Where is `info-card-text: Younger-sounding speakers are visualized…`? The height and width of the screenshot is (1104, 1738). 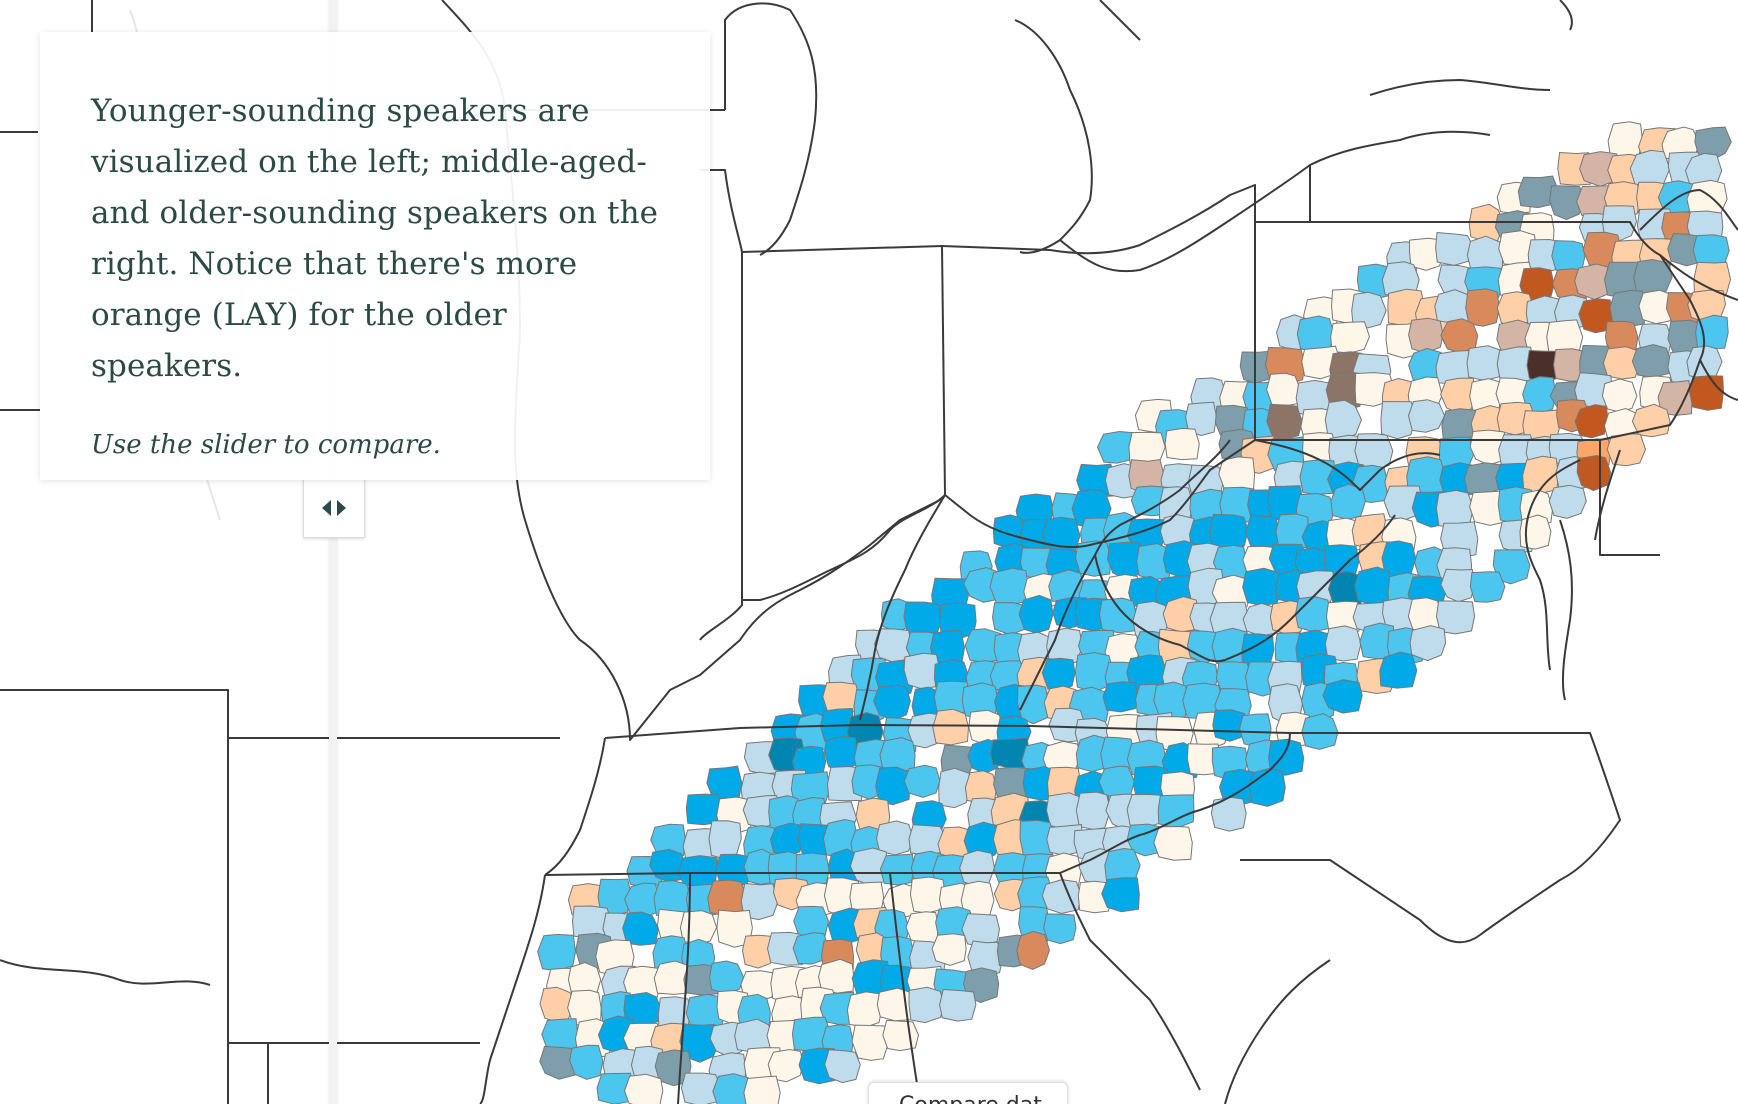 info-card-text: Younger-sounding speakers are visualized… is located at coordinates (375, 238).